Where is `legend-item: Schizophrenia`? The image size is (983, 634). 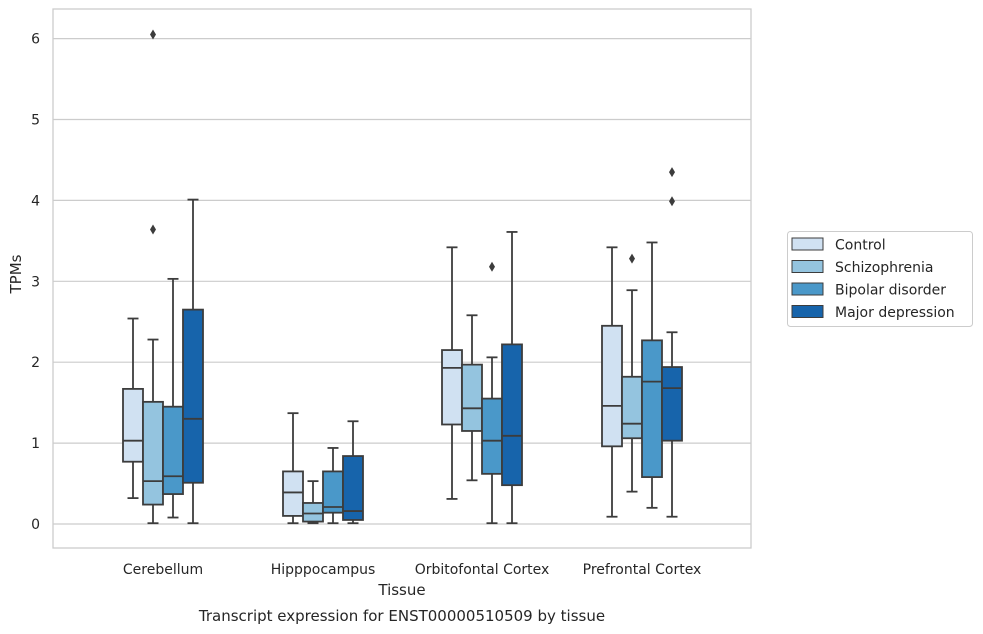
legend-item: Schizophrenia is located at coordinates (862, 268).